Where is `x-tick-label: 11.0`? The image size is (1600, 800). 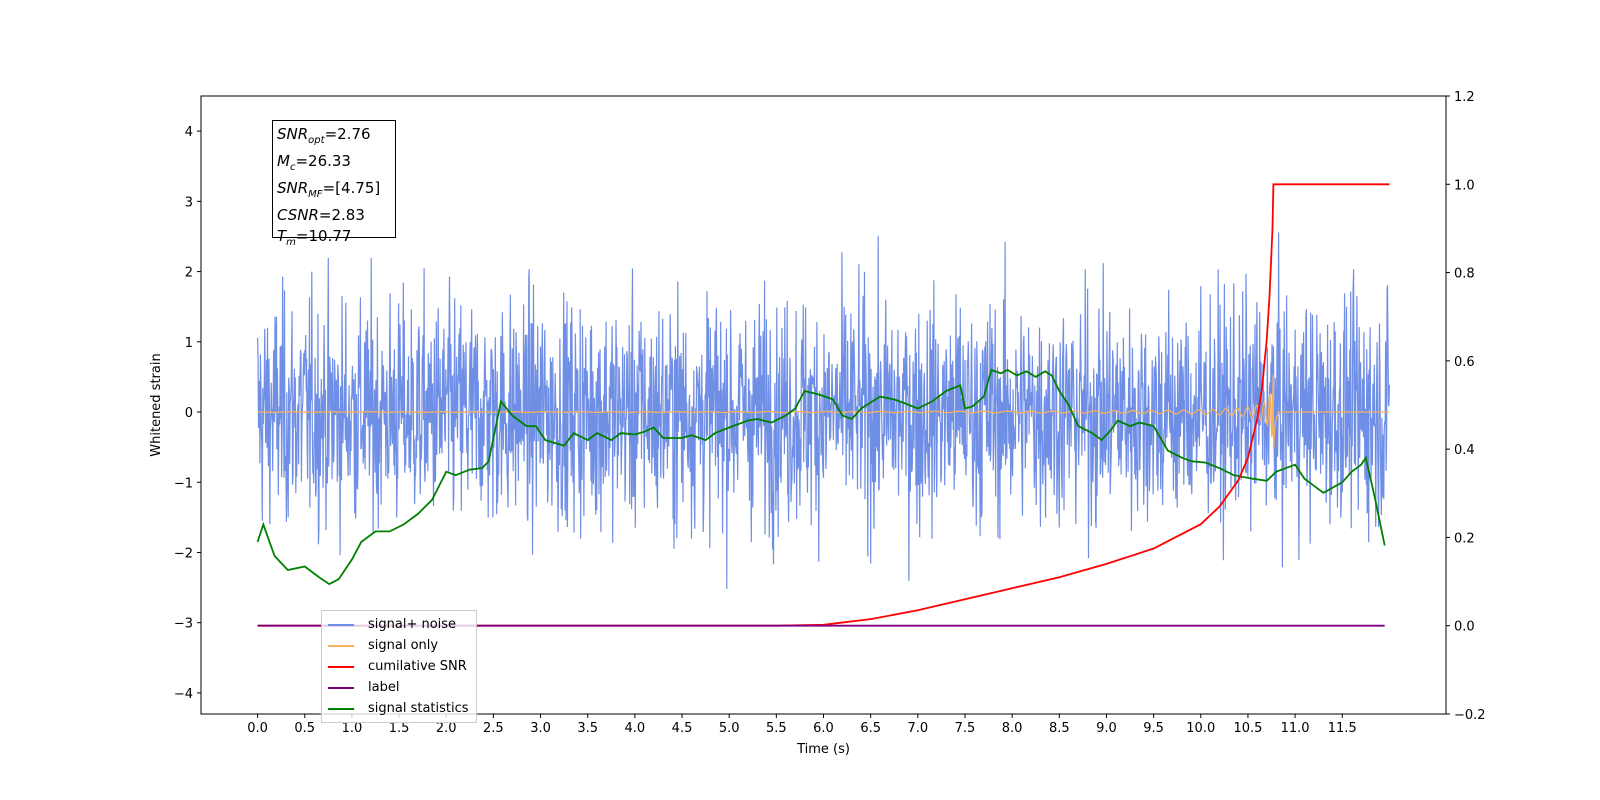 x-tick-label: 11.0 is located at coordinates (1295, 728).